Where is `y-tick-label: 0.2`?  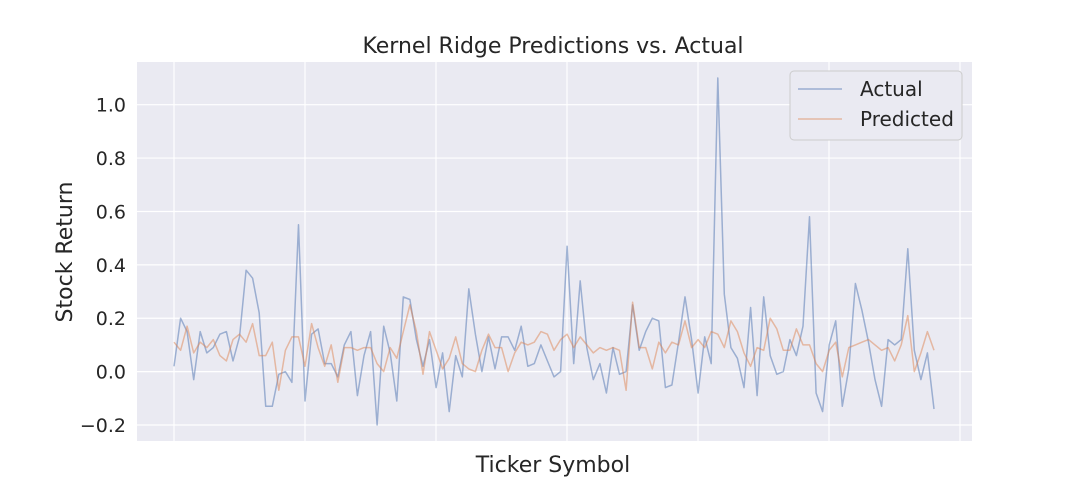 y-tick-label: 0.2 is located at coordinates (111, 319).